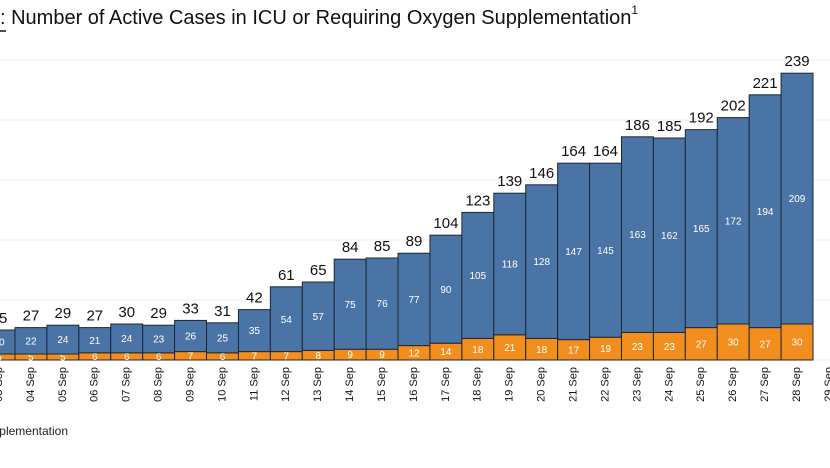 The width and height of the screenshot is (830, 468). I want to click on value-label: 194, so click(765, 212).